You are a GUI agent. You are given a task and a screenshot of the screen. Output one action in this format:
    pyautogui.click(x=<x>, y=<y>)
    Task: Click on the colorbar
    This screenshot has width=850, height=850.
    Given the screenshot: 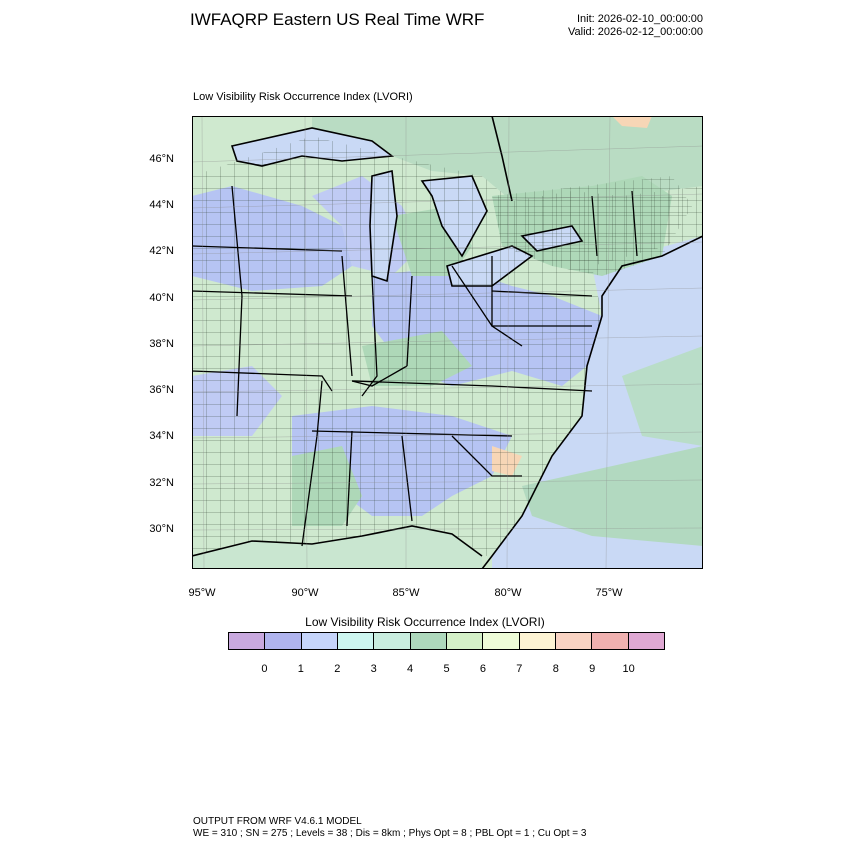 What is the action you would take?
    pyautogui.click(x=446, y=641)
    